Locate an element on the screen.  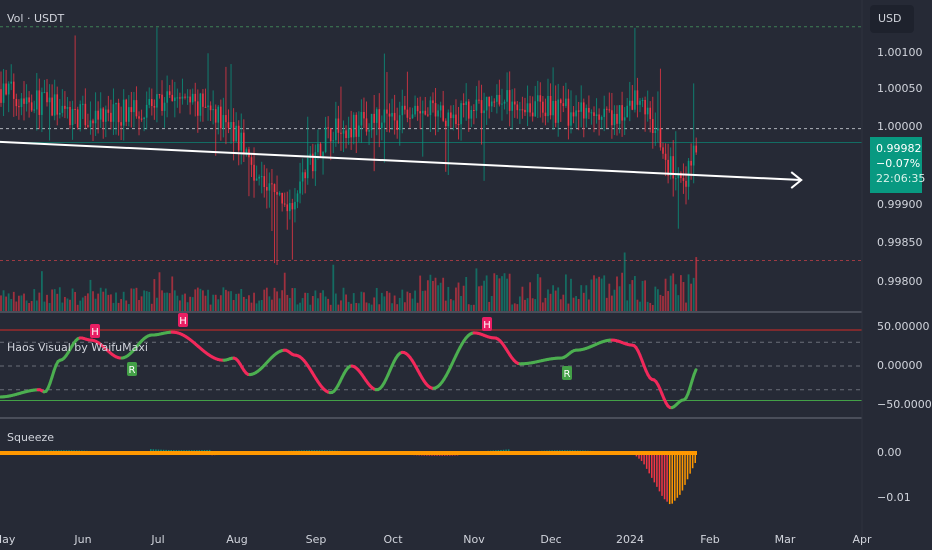
price-tick: 0.99900 is located at coordinates (900, 204).